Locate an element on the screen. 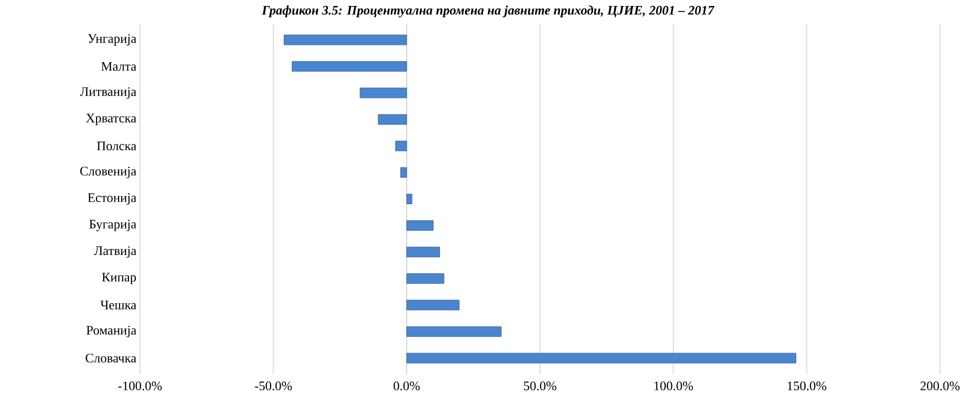  y-tick-label: Хрватска is located at coordinates (111, 120).